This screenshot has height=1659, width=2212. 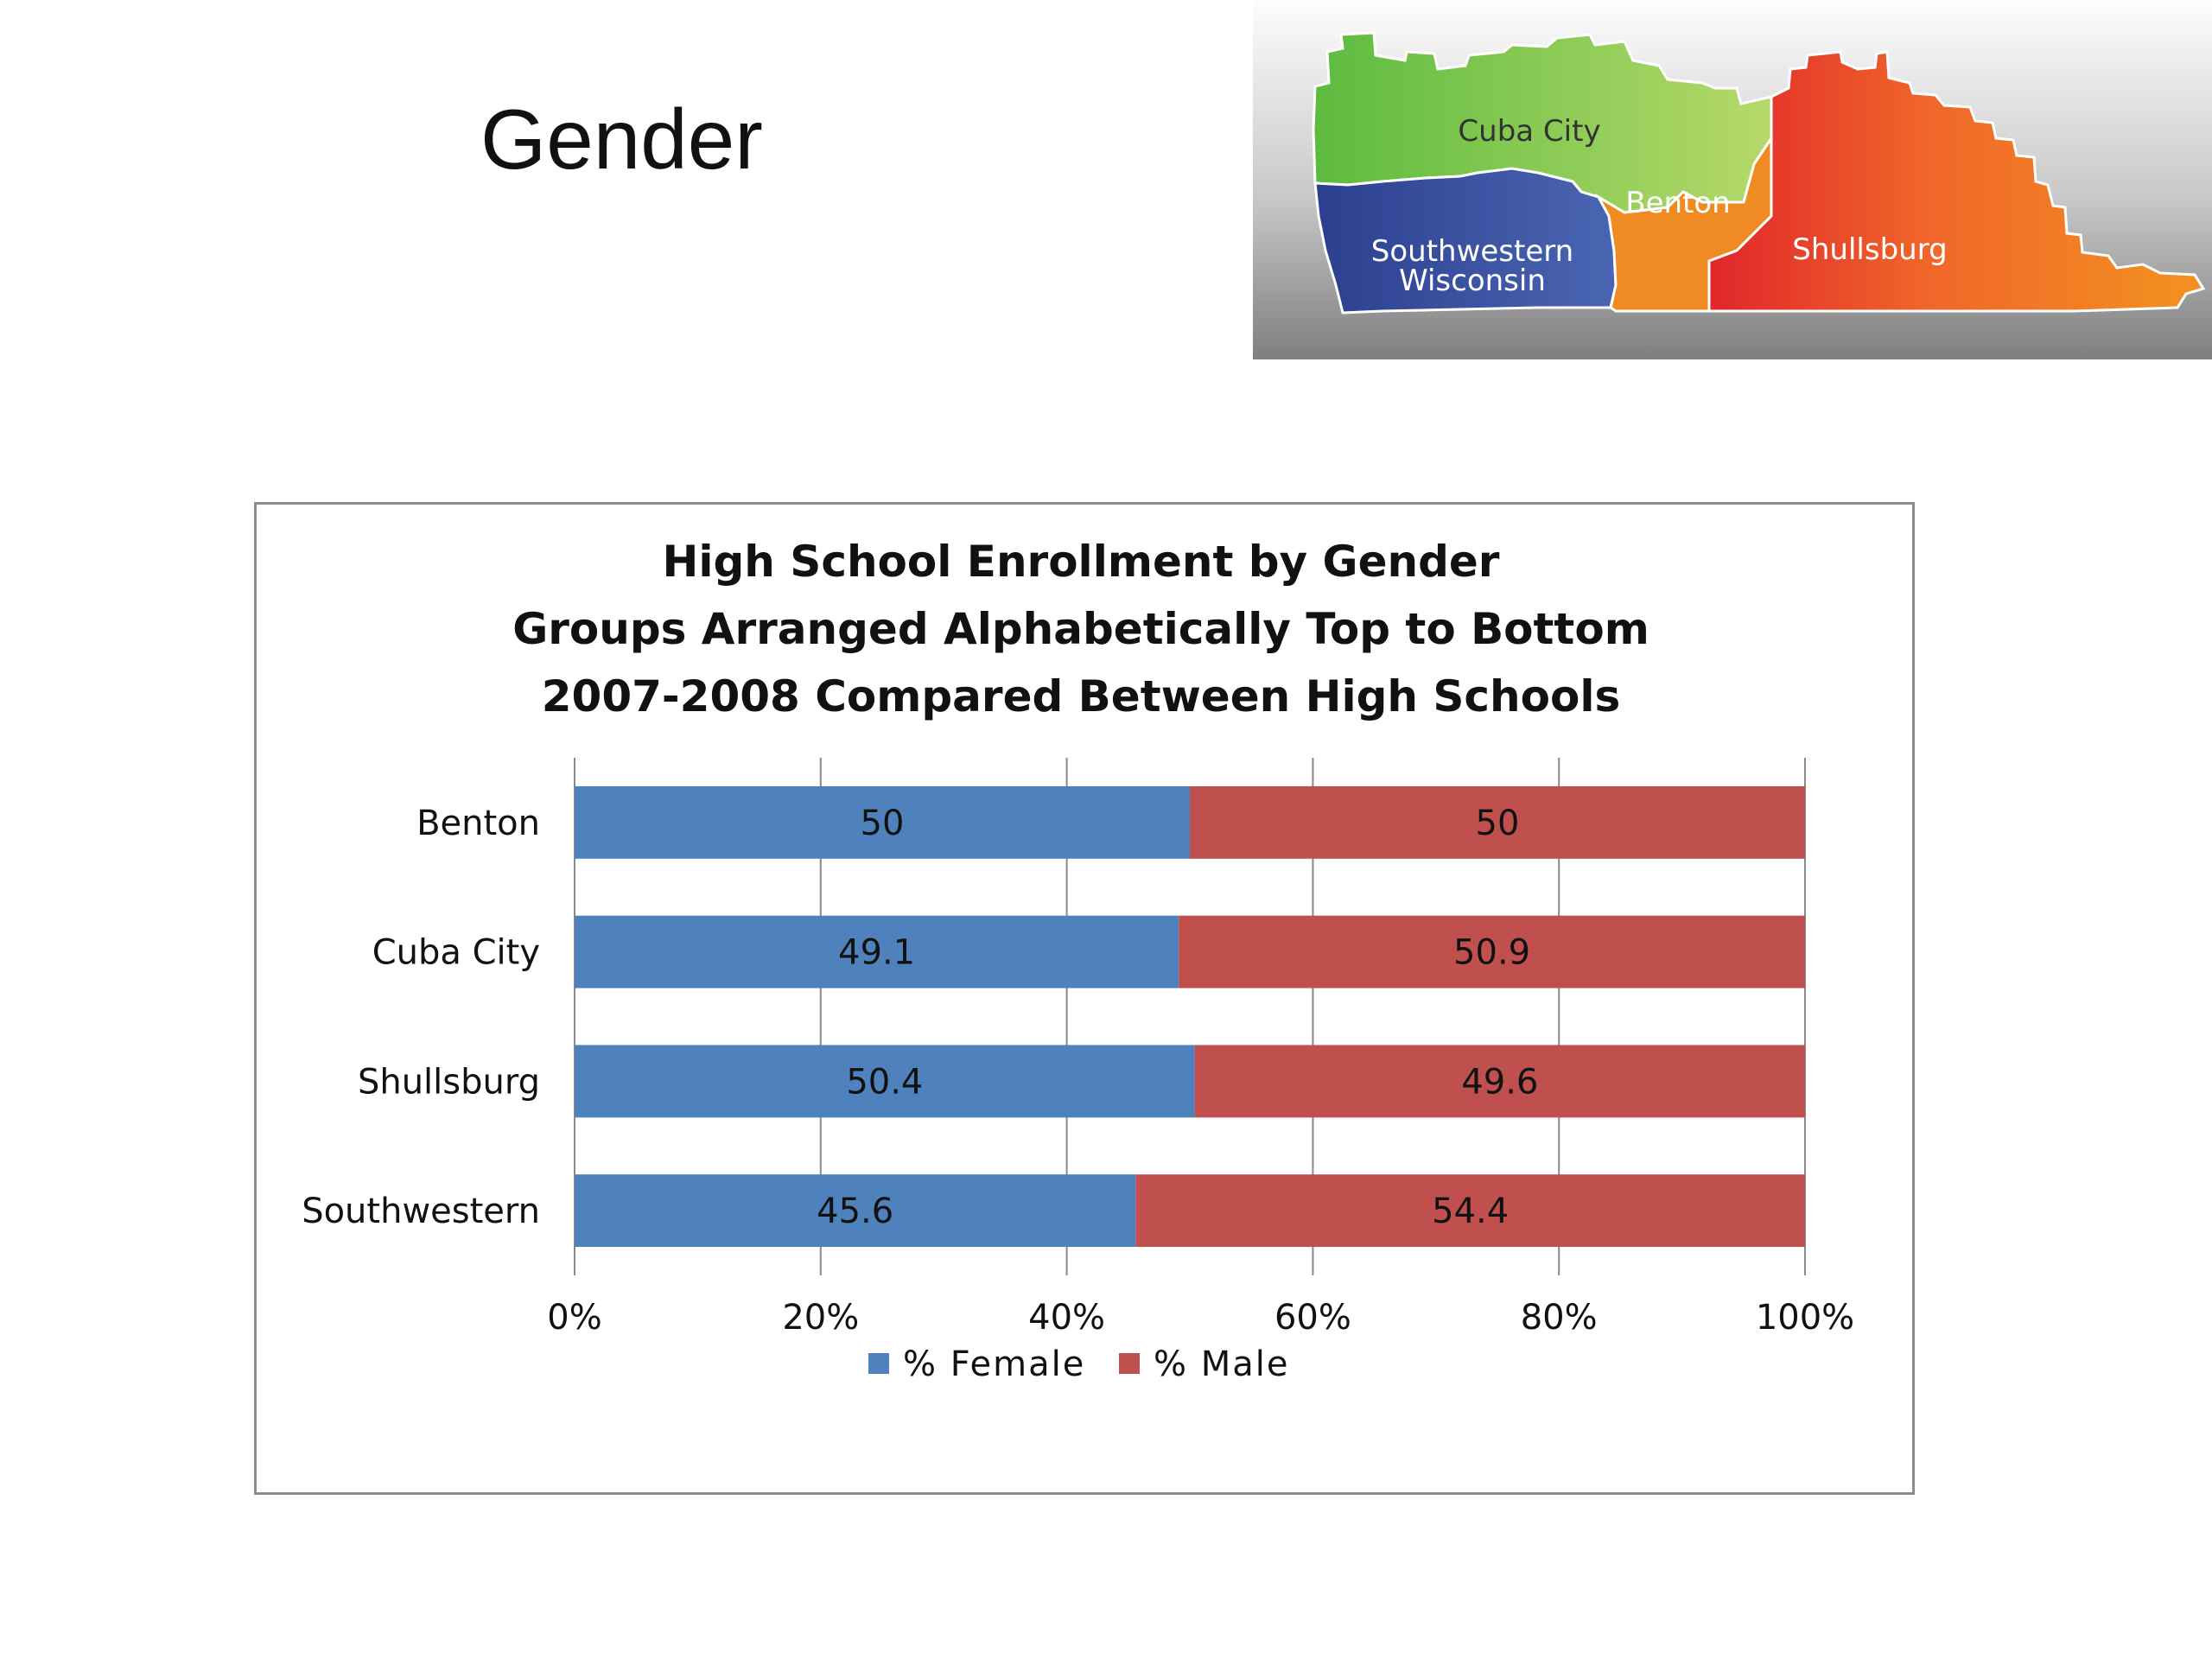 I want to click on data-label: 49.1, so click(x=876, y=953).